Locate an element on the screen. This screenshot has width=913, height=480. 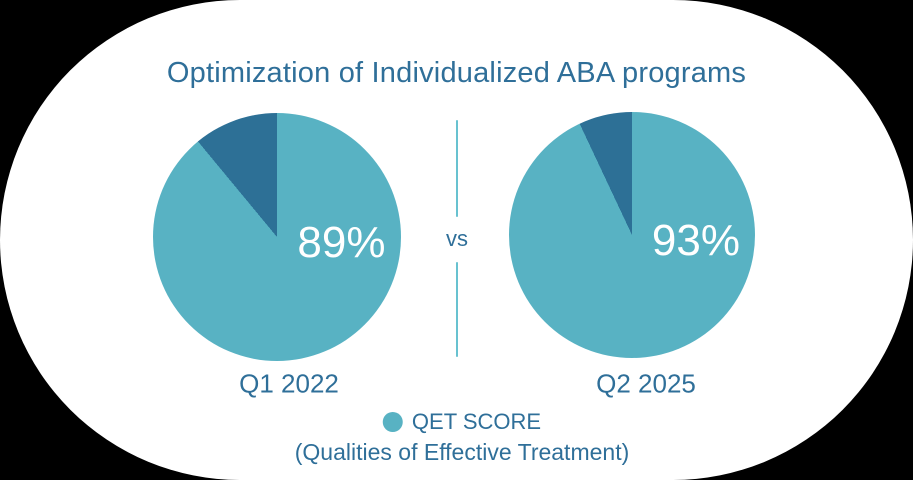
pie-chart-q1-2022: 89% is located at coordinates (277, 237).